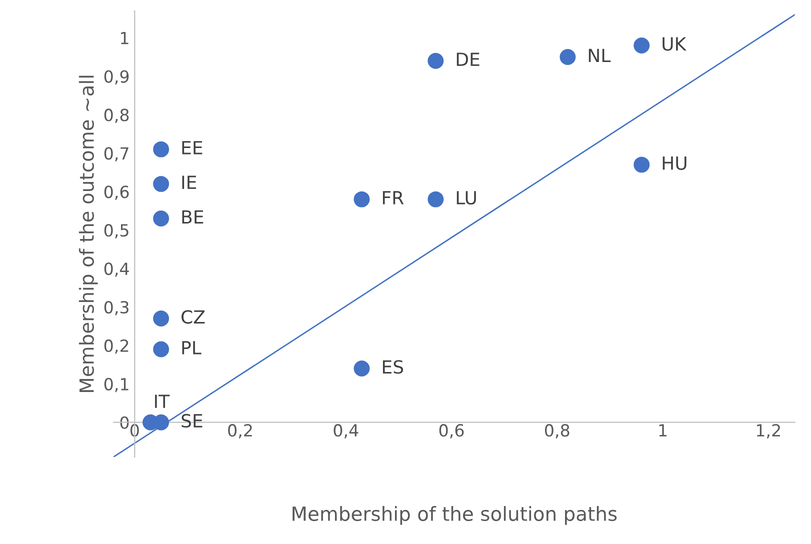 This screenshot has height=544, width=811. Describe the element at coordinates (116, 77) in the screenshot. I see `y-tick-label: 0,9` at that location.